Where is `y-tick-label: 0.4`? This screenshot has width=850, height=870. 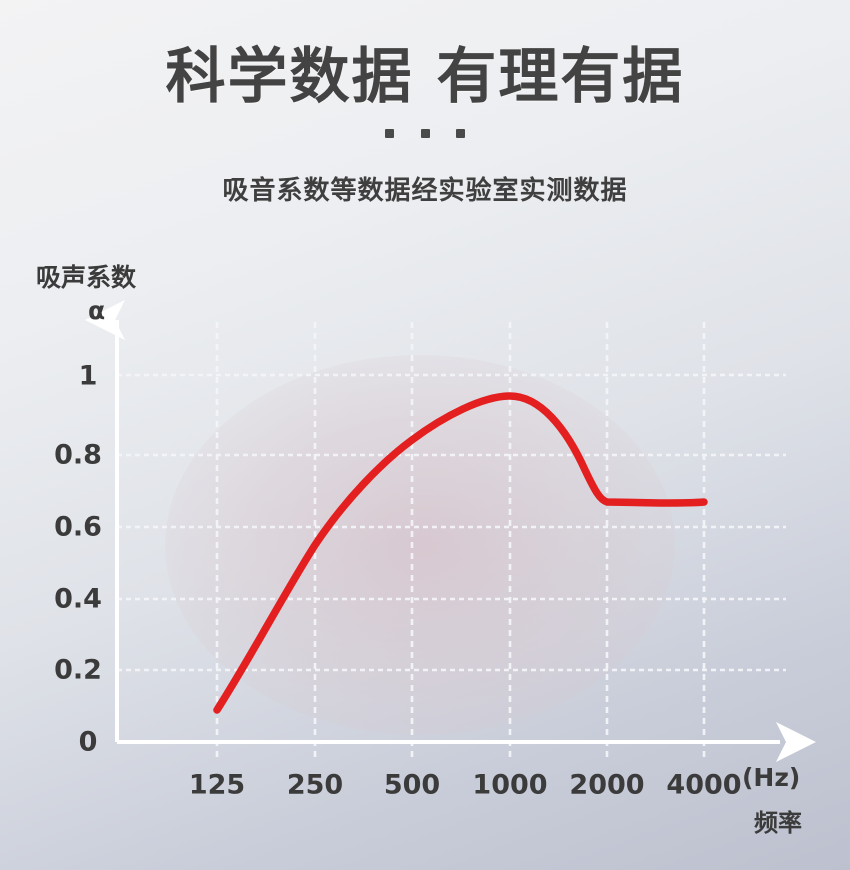
y-tick-label: 0.4 is located at coordinates (78, 599).